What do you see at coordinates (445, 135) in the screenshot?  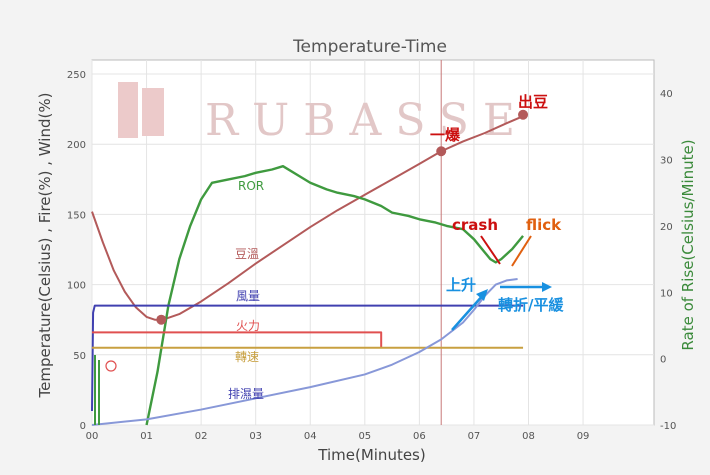 I see `first-crack-label: 一爆` at bounding box center [445, 135].